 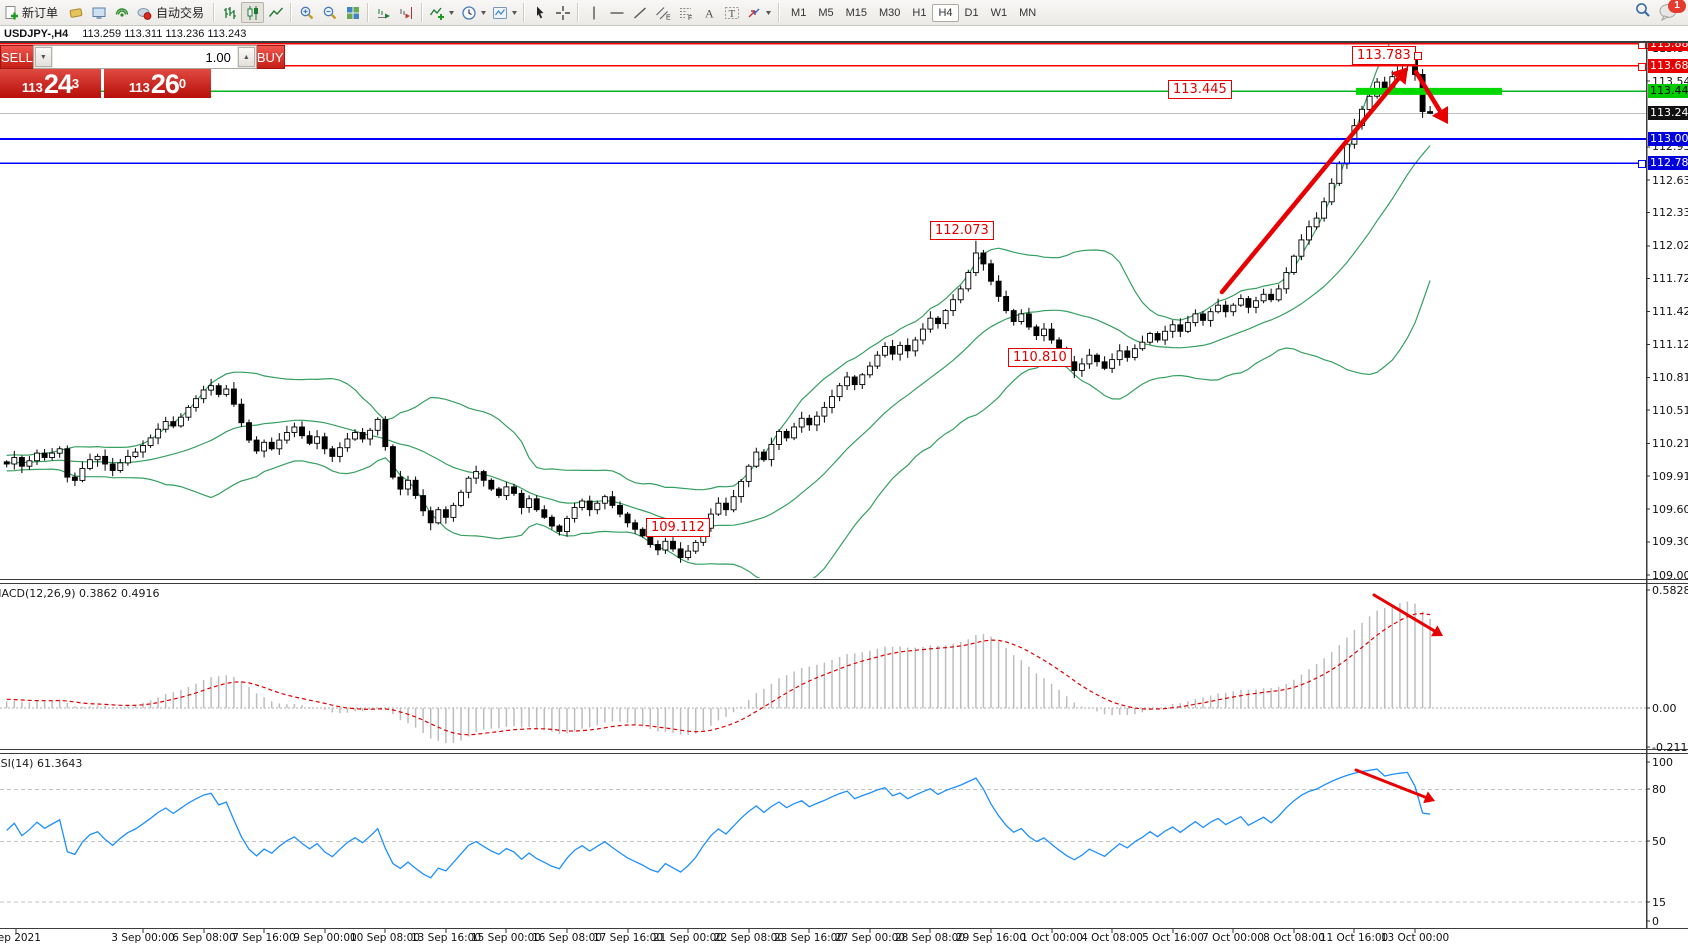 I want to click on toolbar-right: 1, so click(x=1661, y=12).